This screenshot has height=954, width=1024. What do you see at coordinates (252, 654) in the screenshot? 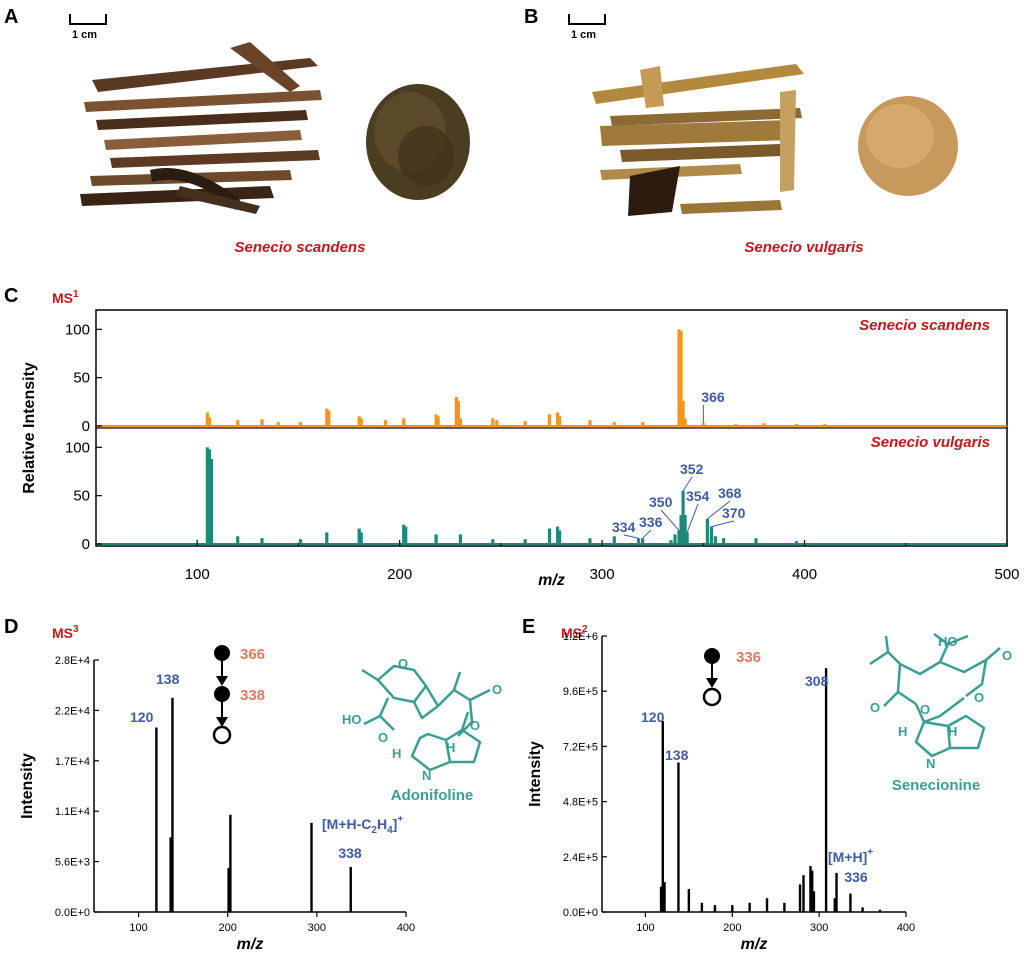
I see `precursor-d-1: 366` at bounding box center [252, 654].